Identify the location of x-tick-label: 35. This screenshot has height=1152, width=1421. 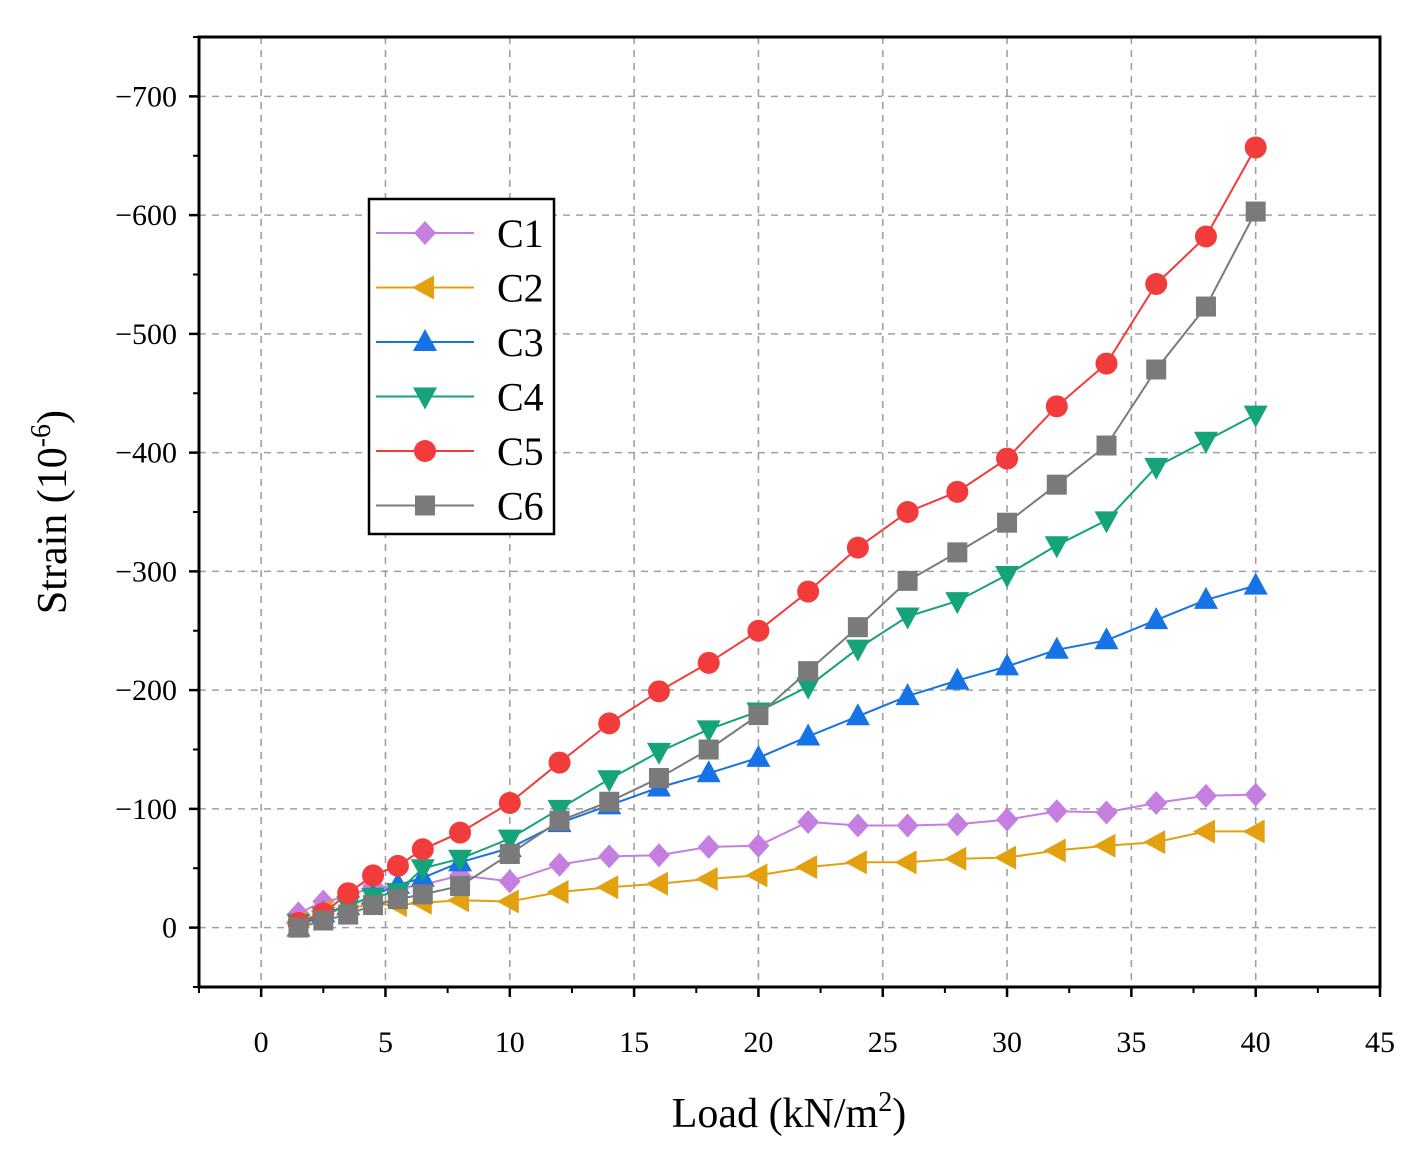
(1131, 1042).